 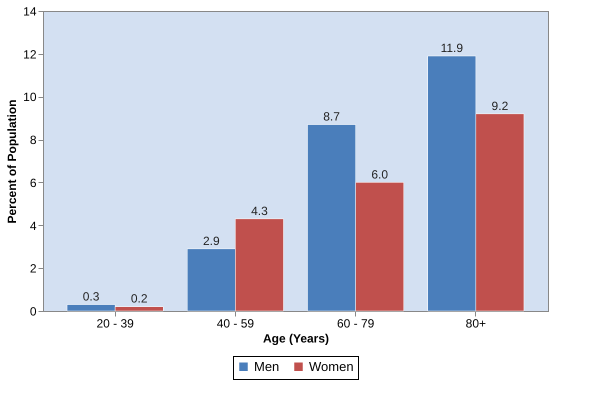 What do you see at coordinates (267, 366) in the screenshot?
I see `legend-label: Men` at bounding box center [267, 366].